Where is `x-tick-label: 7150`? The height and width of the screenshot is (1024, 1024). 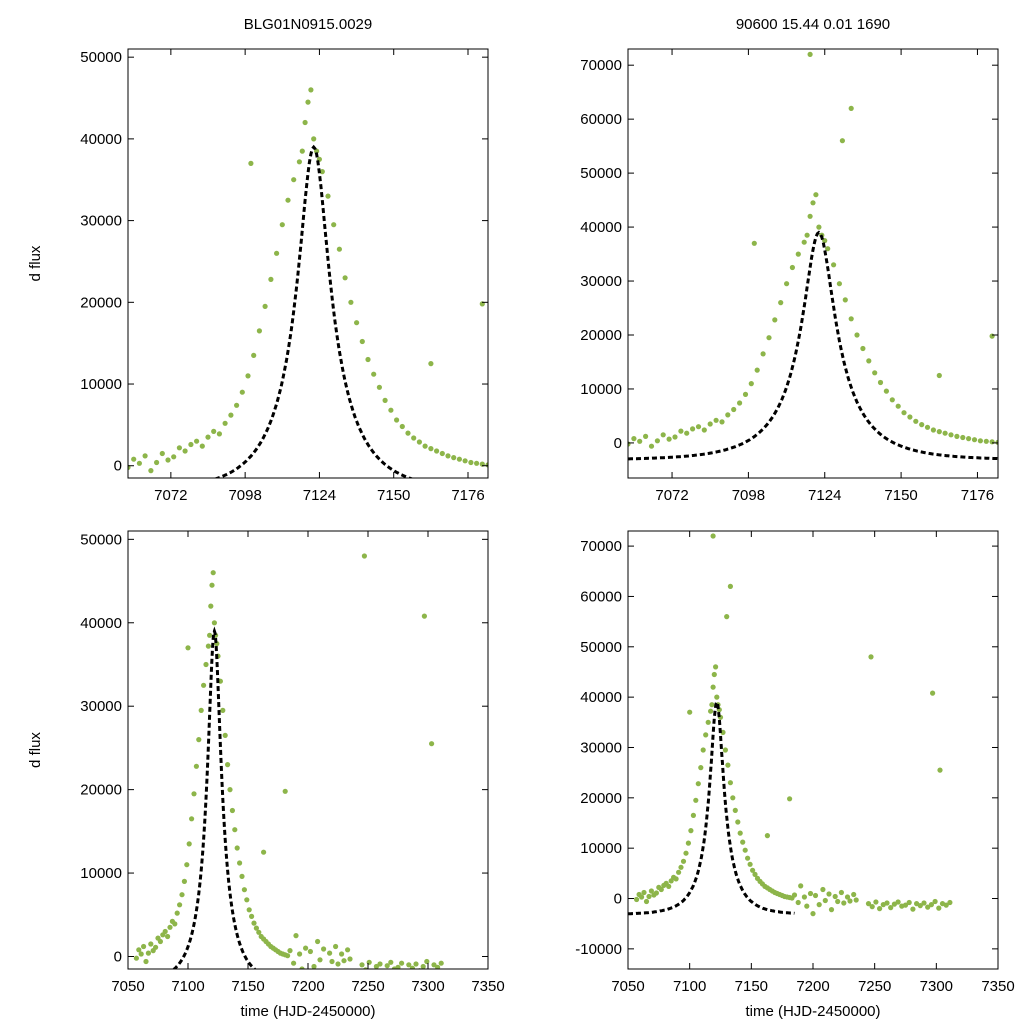
x-tick-label: 7150 is located at coordinates (751, 986).